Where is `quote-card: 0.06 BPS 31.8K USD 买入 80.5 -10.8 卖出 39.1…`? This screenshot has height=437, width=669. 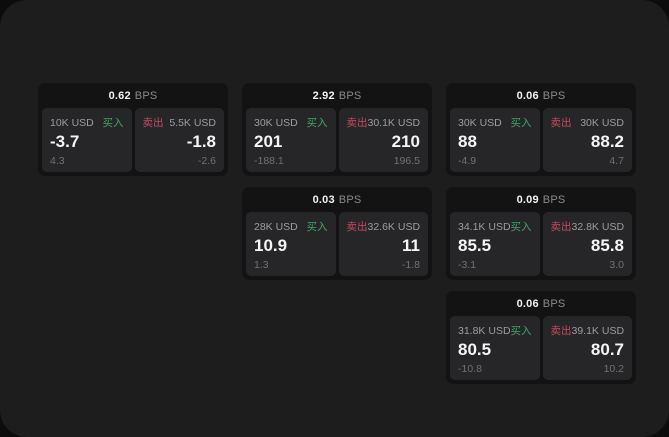
quote-card: 0.06 BPS 31.8K USD 买入 80.5 -10.8 卖出 39.1… is located at coordinates (541, 337).